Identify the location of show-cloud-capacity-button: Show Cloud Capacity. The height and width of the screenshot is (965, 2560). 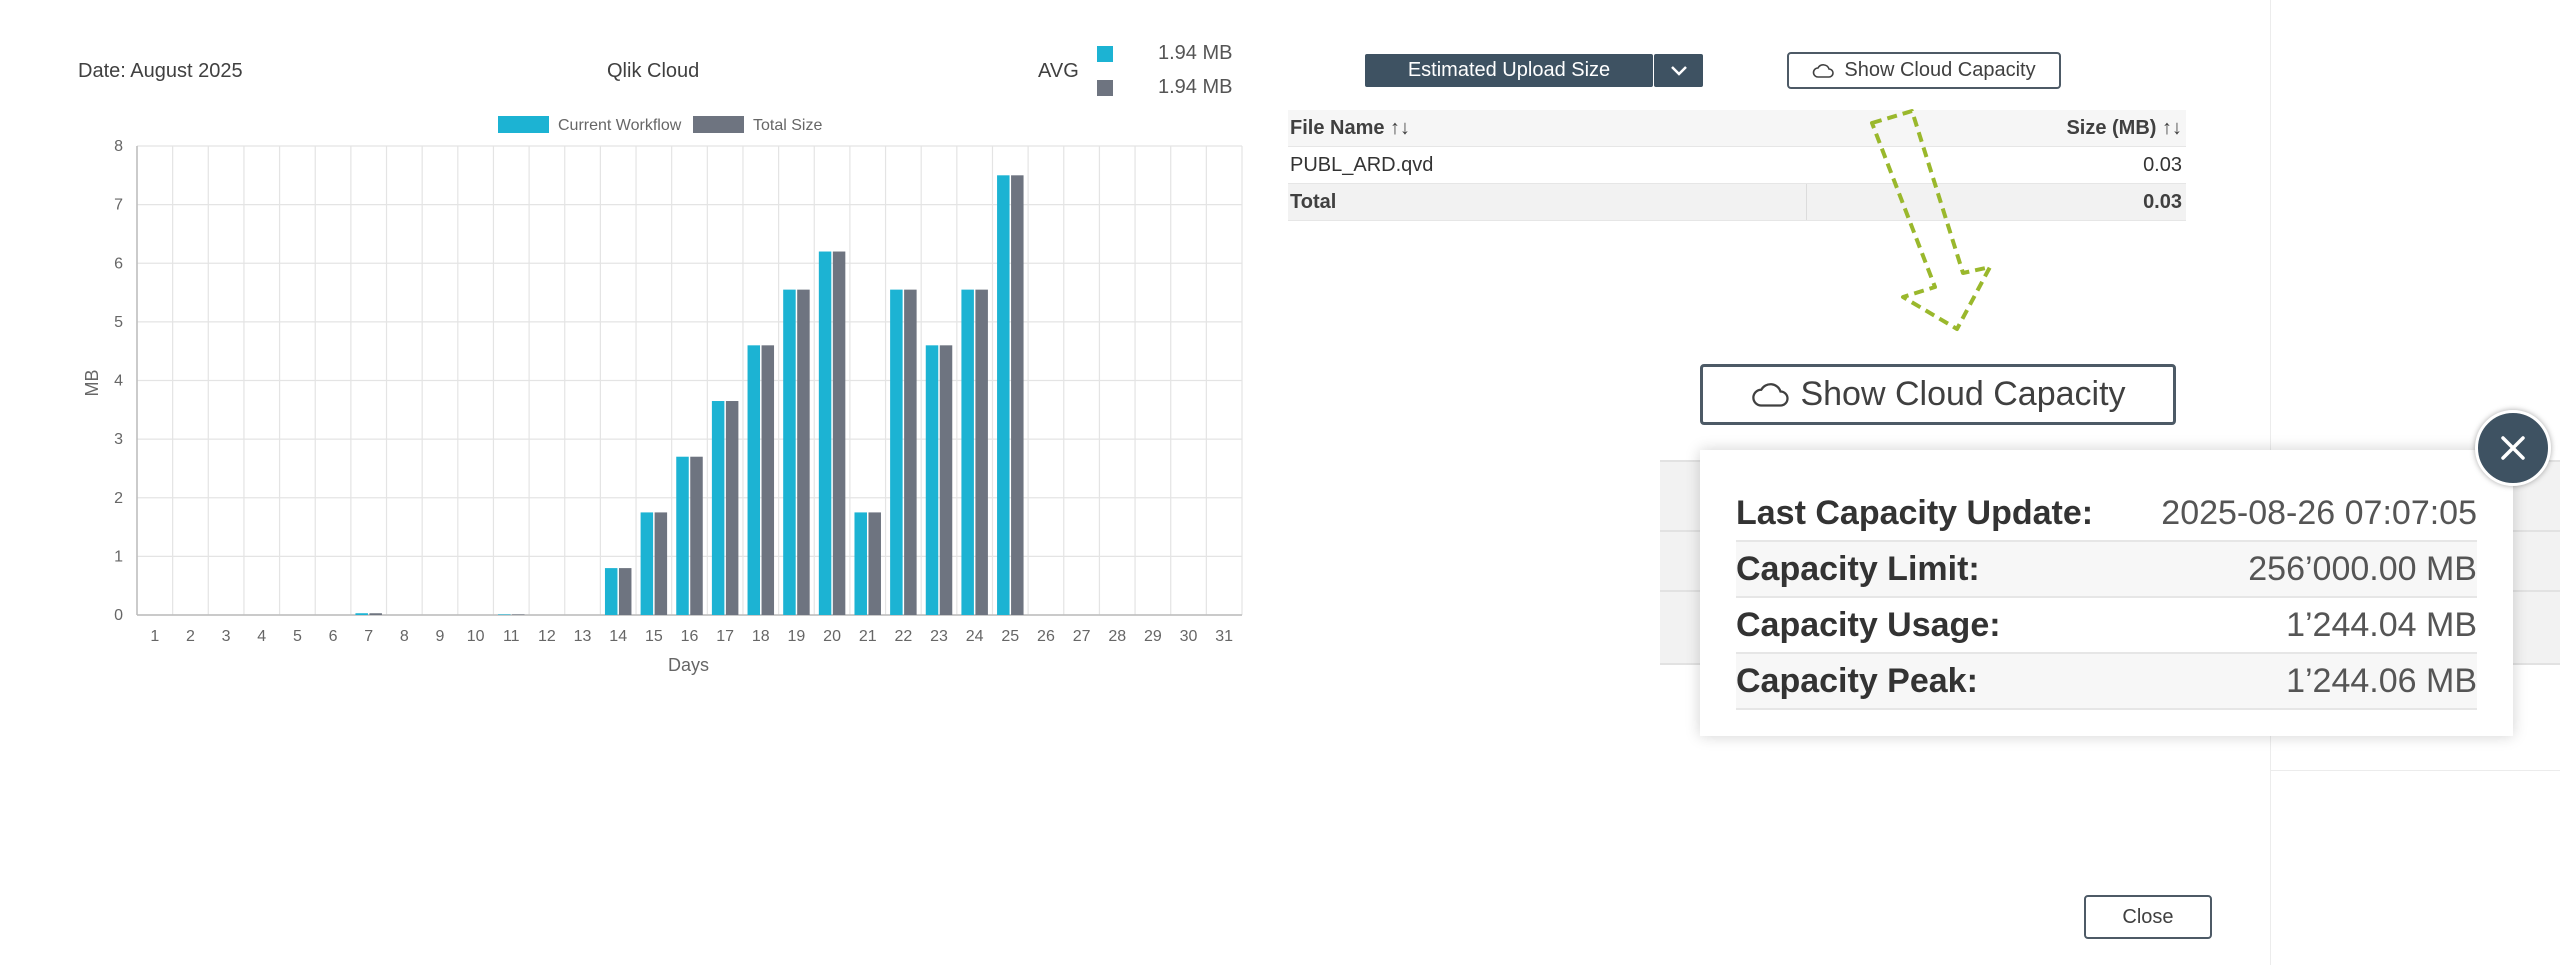
(1924, 70).